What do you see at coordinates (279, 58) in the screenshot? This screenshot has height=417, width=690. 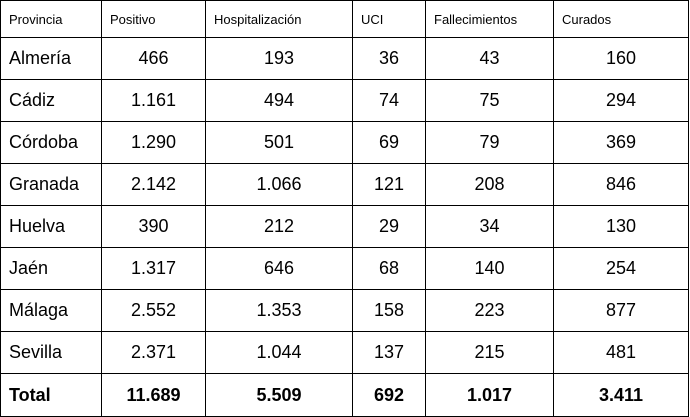 I see `cell-hospitalizacion: 193` at bounding box center [279, 58].